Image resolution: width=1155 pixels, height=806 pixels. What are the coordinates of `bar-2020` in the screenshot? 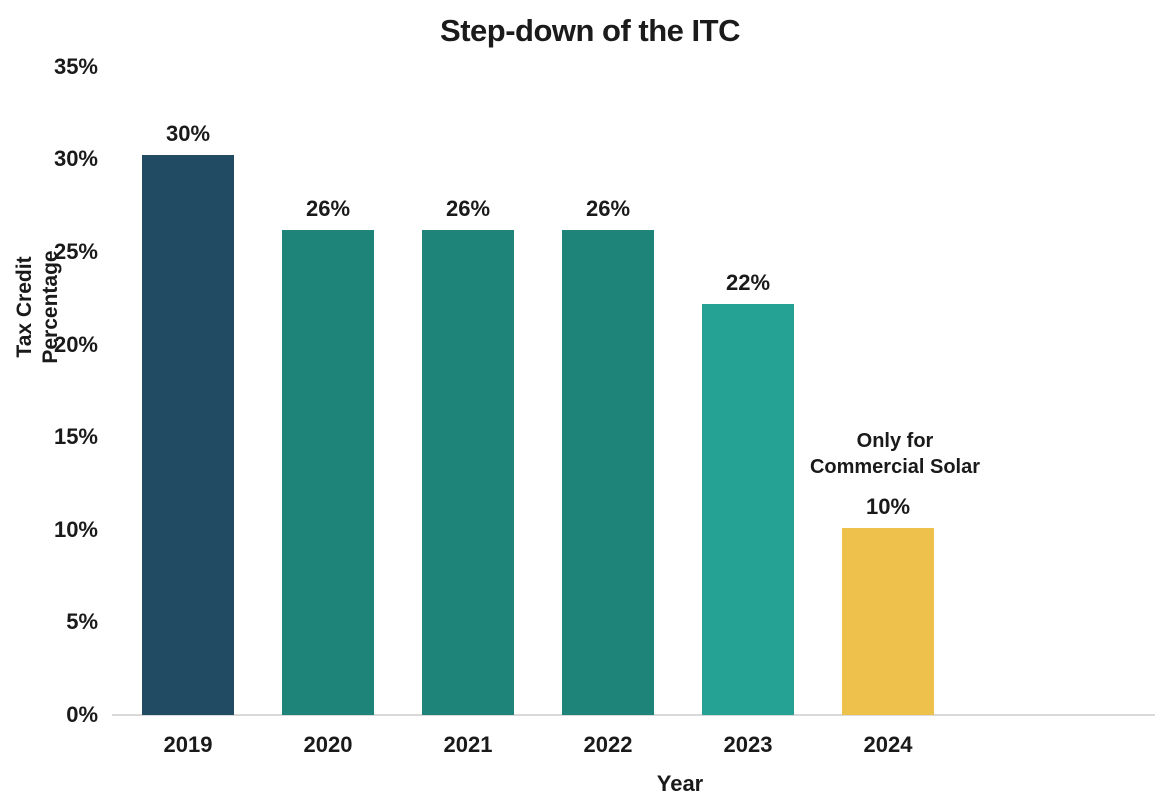 It's located at (328, 472).